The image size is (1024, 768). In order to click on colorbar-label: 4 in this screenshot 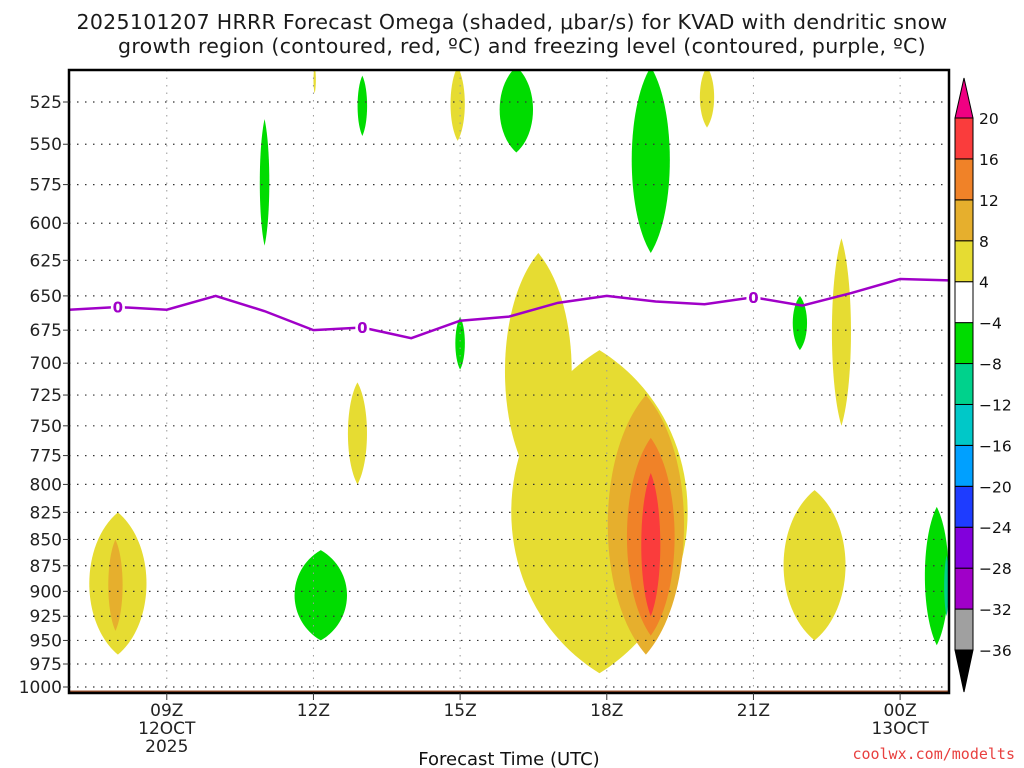, I will do `click(984, 283)`.